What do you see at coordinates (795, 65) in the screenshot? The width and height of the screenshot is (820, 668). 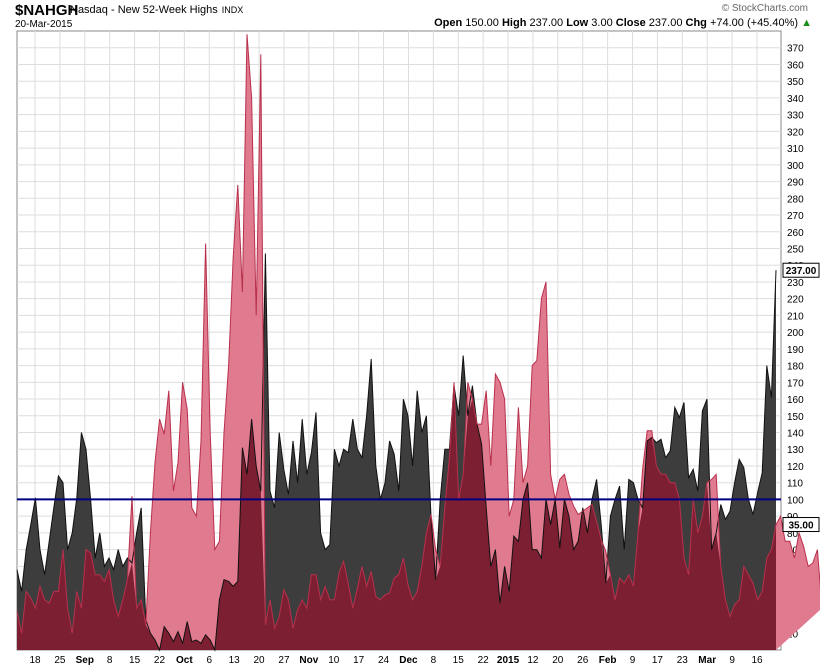 I see `y-tick-label: 360` at bounding box center [795, 65].